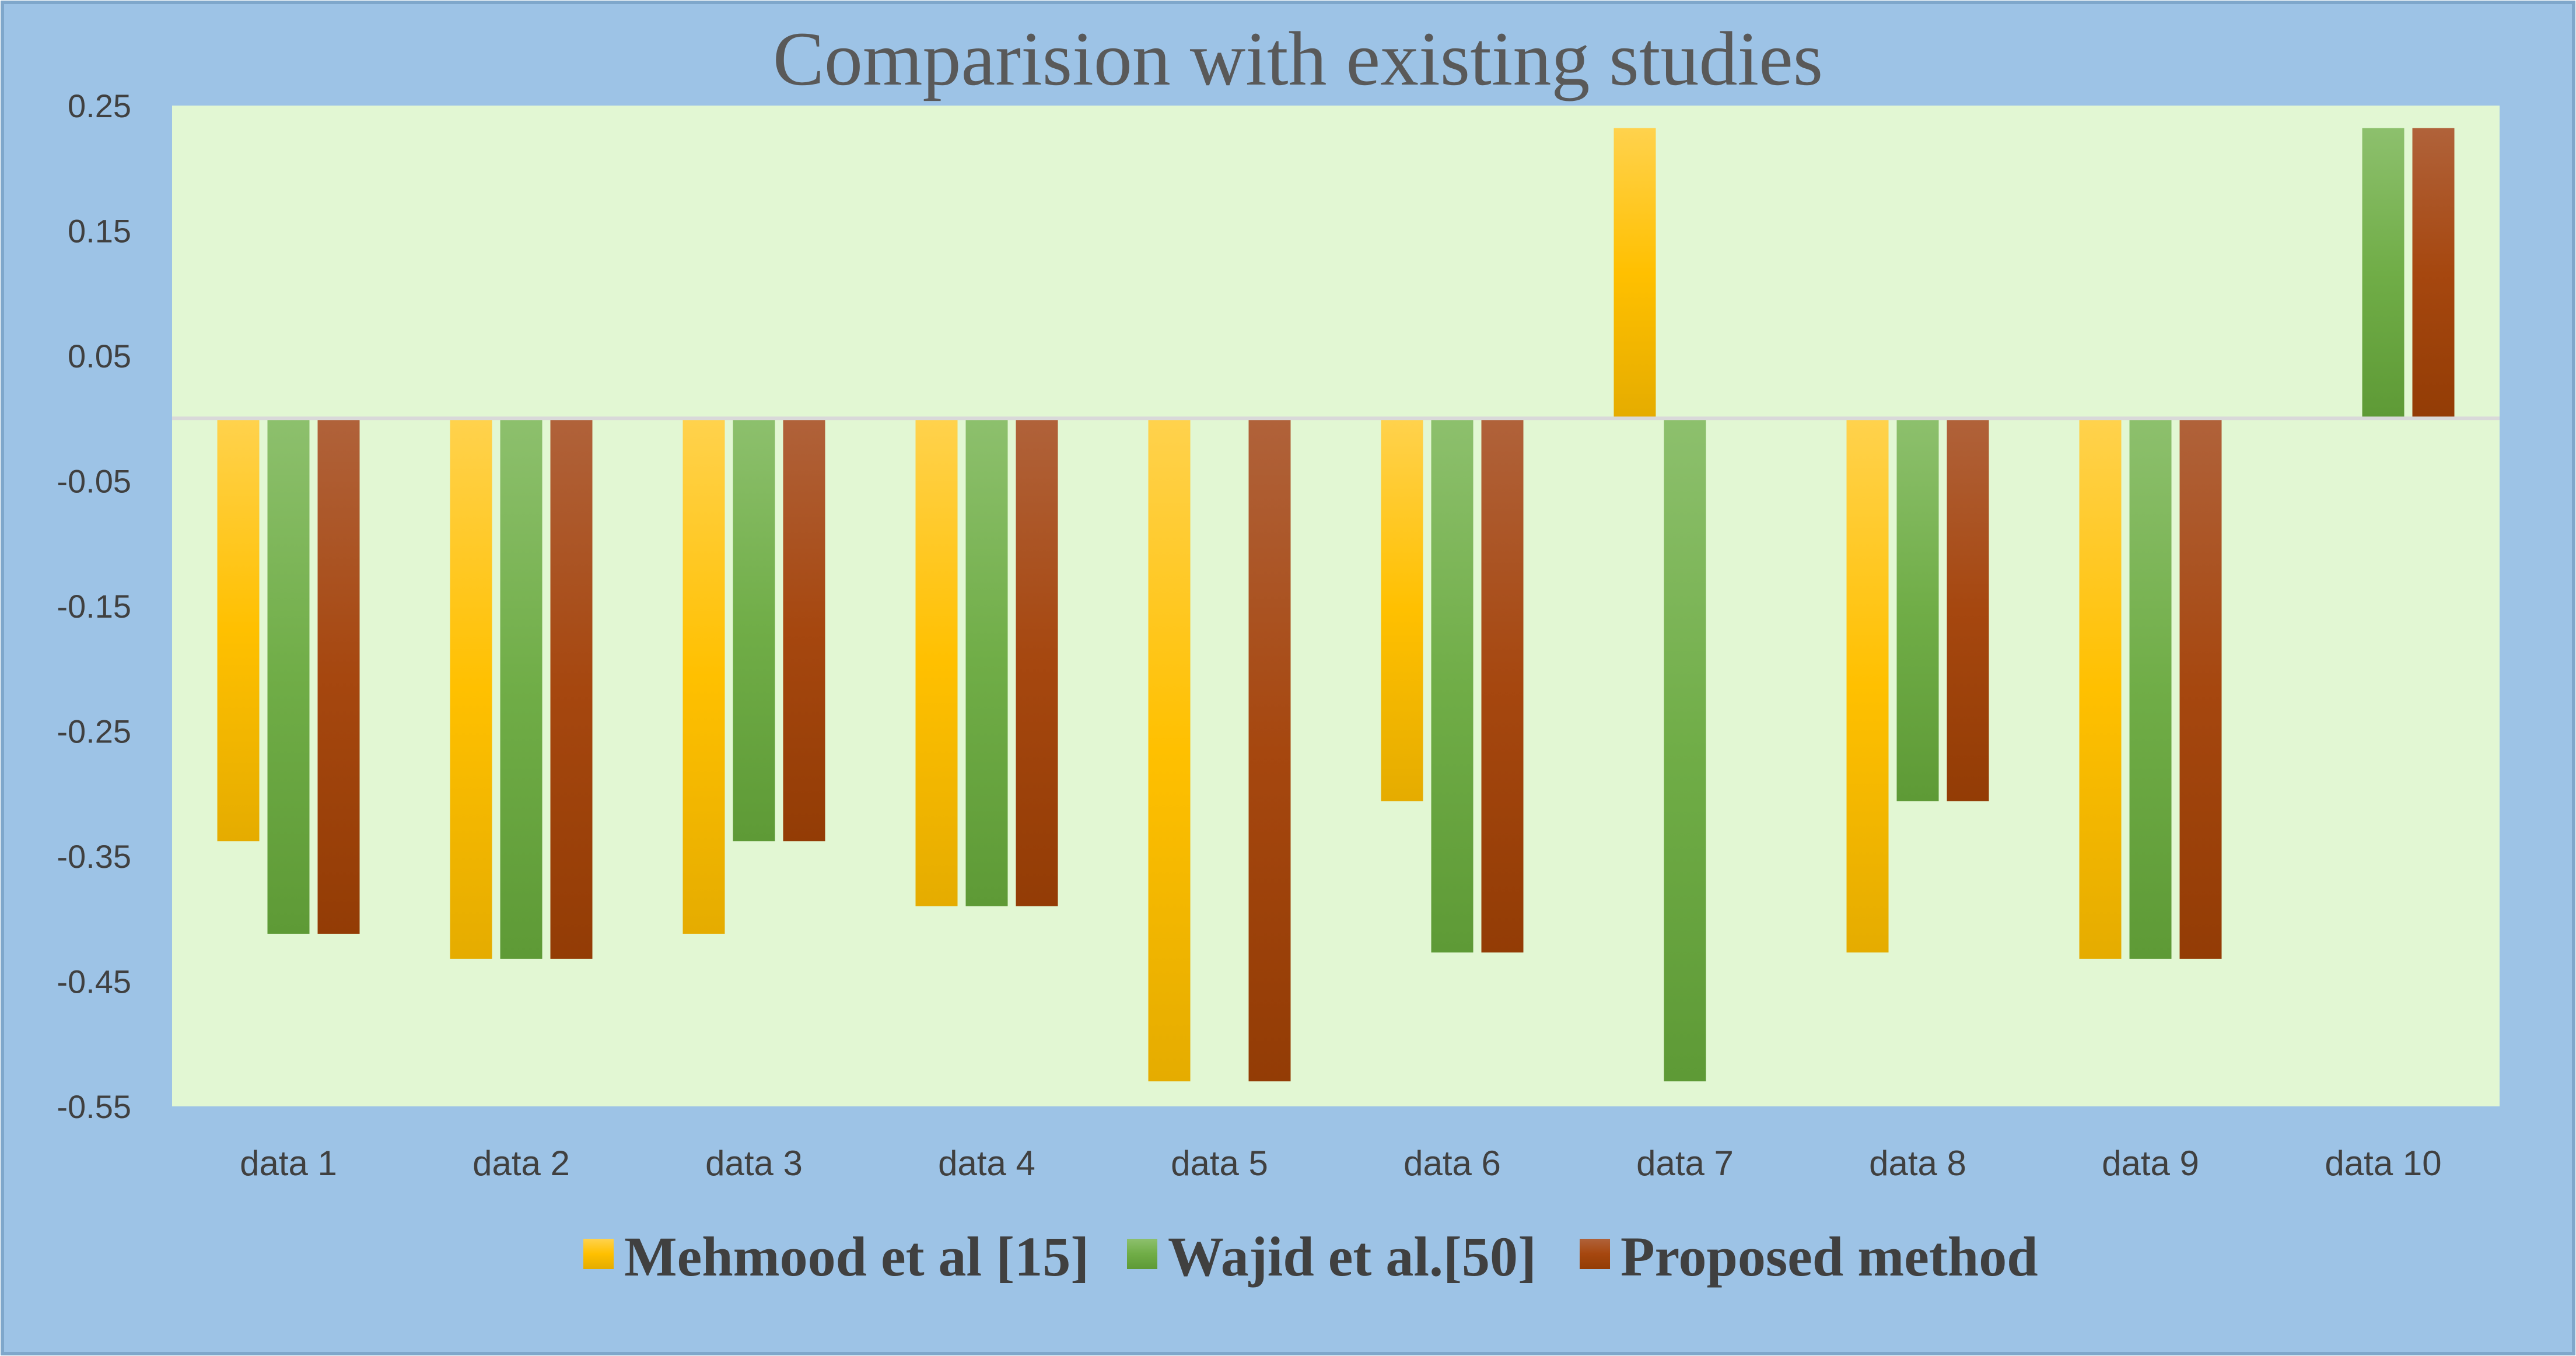  Describe the element at coordinates (754, 1163) in the screenshot. I see `x-tick-label: data 3` at that location.